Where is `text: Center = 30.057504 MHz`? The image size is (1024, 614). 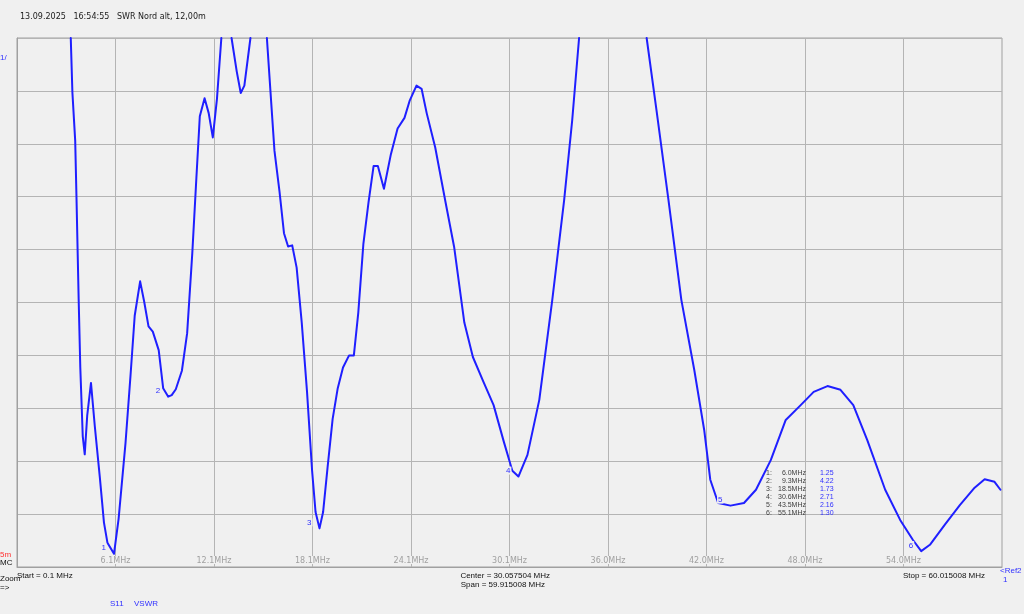
text: Center = 30.057504 MHz is located at coordinates (505, 575).